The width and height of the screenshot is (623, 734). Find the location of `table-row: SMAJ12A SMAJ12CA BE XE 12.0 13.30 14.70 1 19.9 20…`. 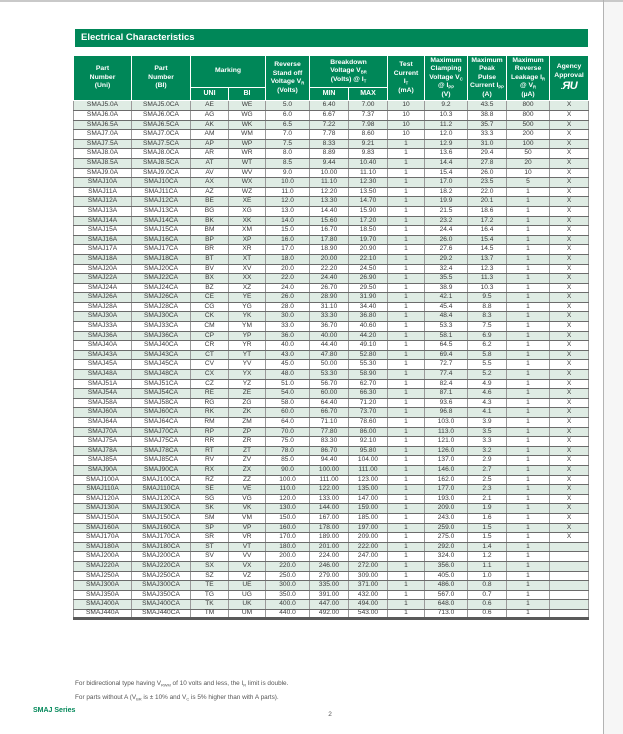

table-row: SMAJ12A SMAJ12CA BE XE 12.0 13.30 14.70 1 19.9 20… is located at coordinates (331, 201).